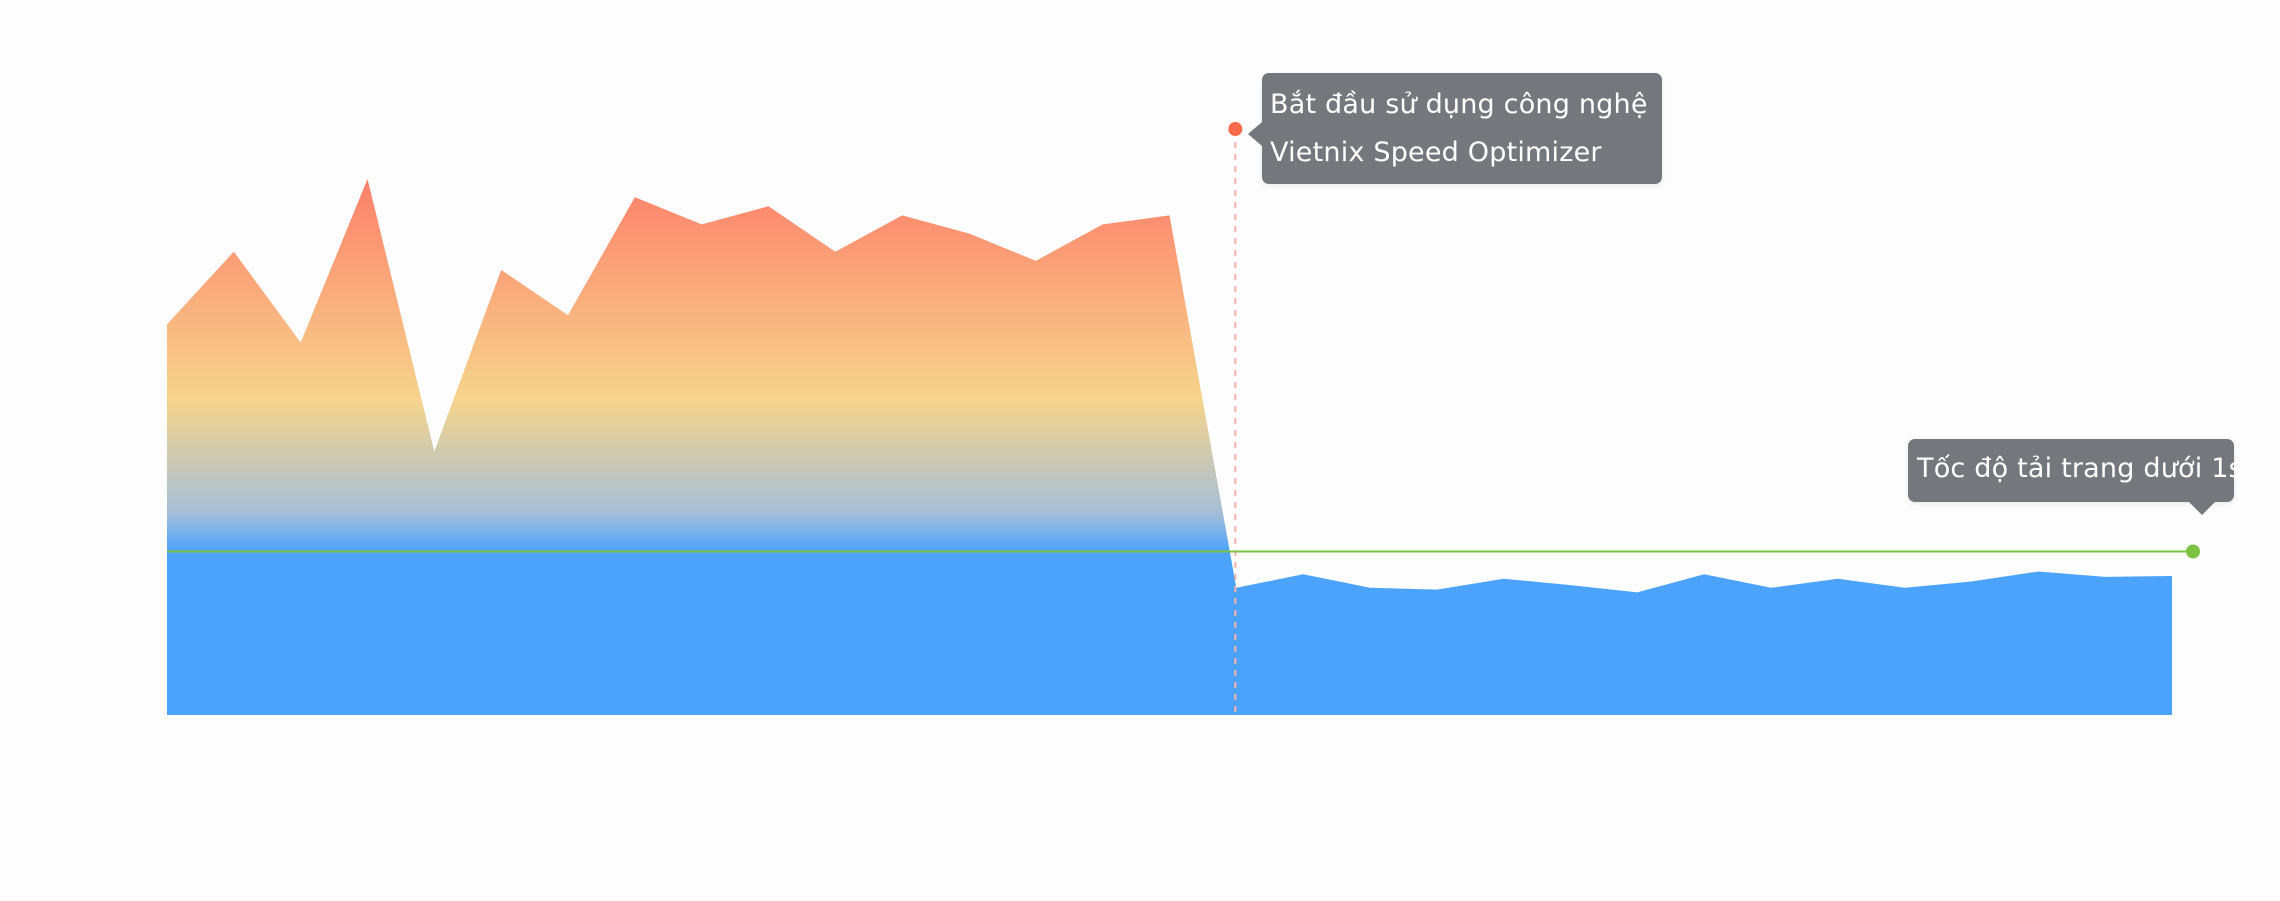 This screenshot has width=2280, height=901. Describe the element at coordinates (2193, 551) in the screenshot. I see `target-marker-dot` at that location.